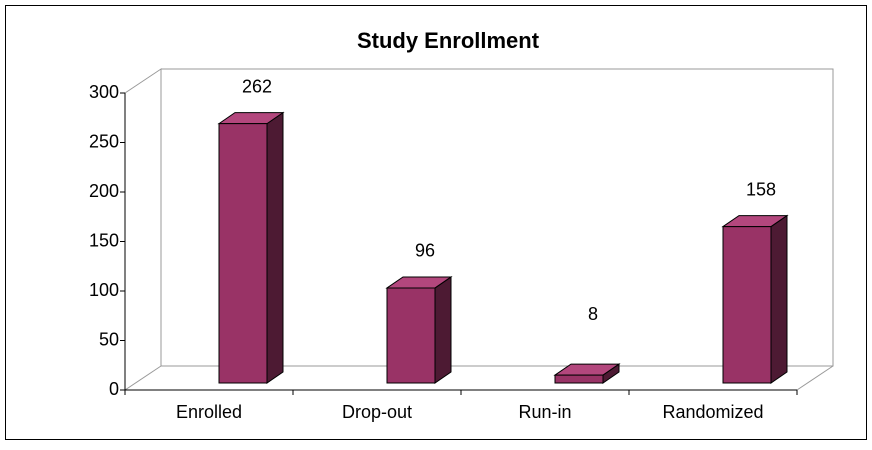 The width and height of the screenshot is (872, 450). I want to click on y-tick-label: 100, so click(104, 290).